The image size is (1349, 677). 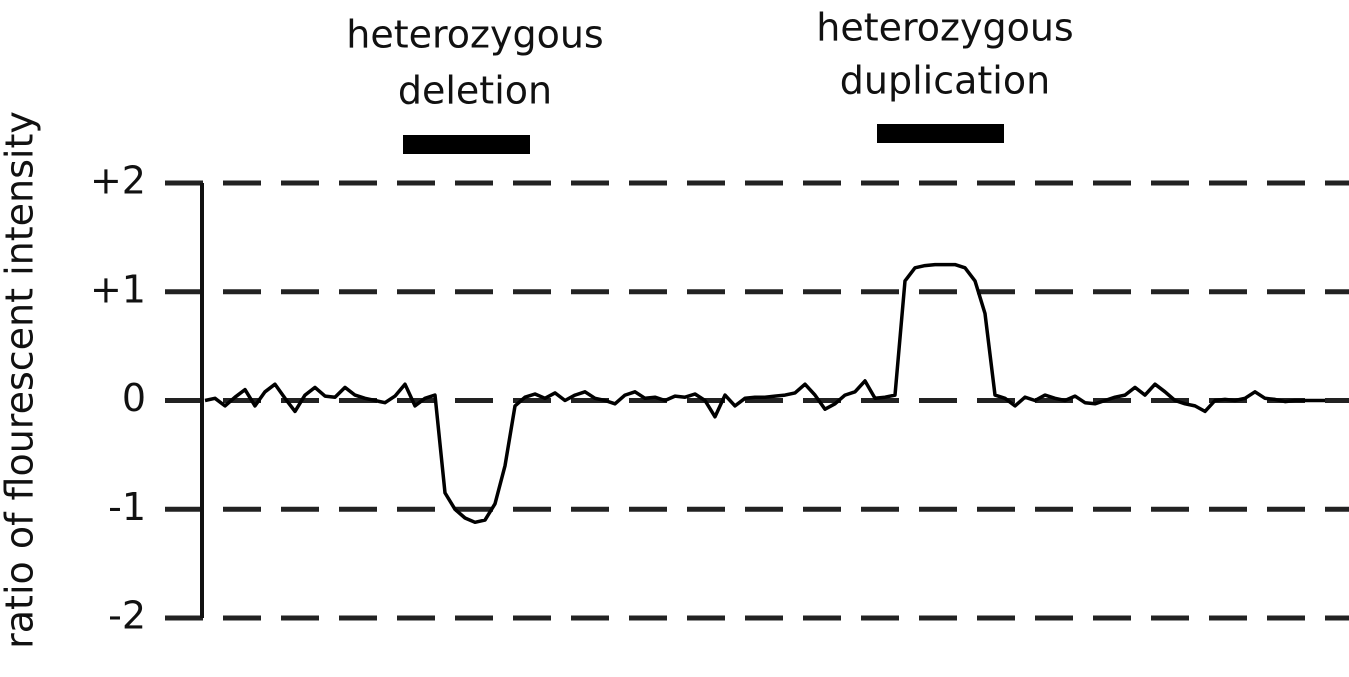 What do you see at coordinates (945, 81) in the screenshot?
I see `annotation: duplication` at bounding box center [945, 81].